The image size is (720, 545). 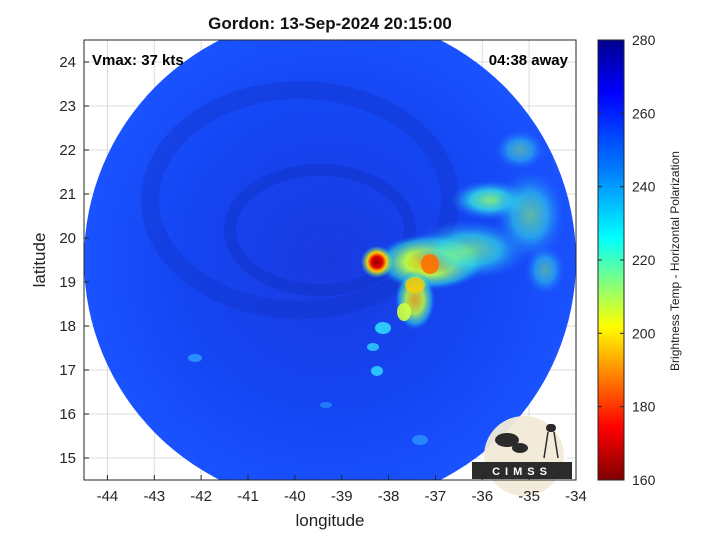 What do you see at coordinates (507, 440) in the screenshot?
I see `satellite-dish-icon` at bounding box center [507, 440].